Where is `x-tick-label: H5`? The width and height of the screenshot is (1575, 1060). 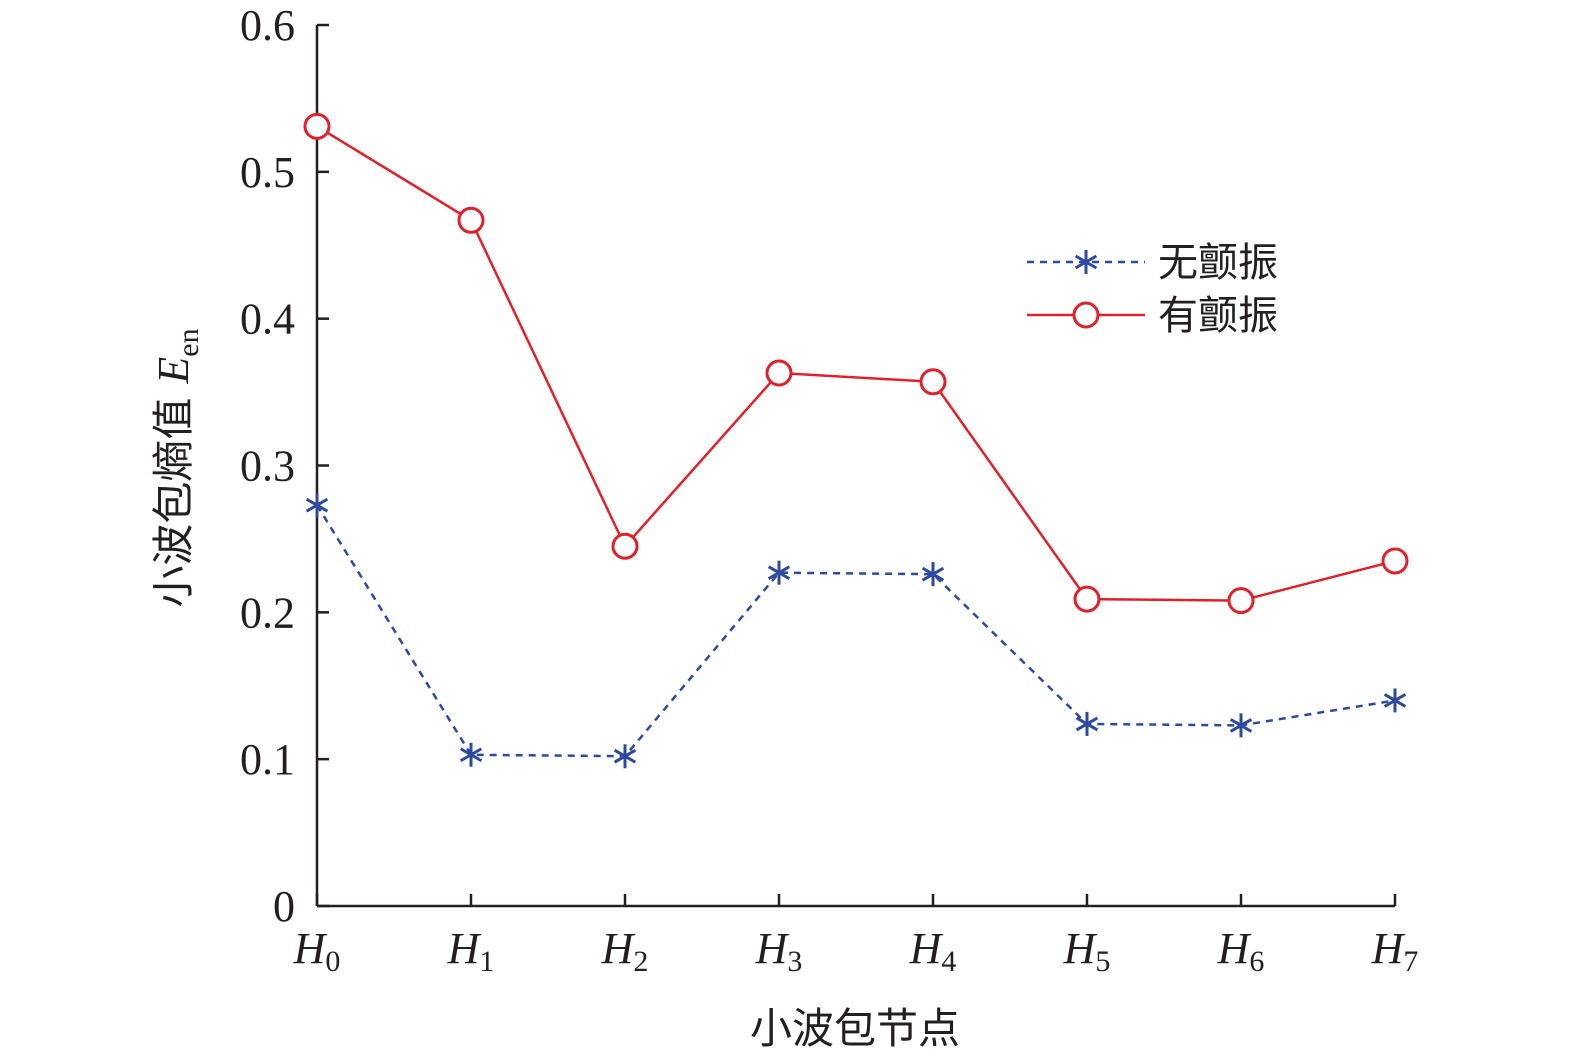
x-tick-label: H5 is located at coordinates (1087, 951).